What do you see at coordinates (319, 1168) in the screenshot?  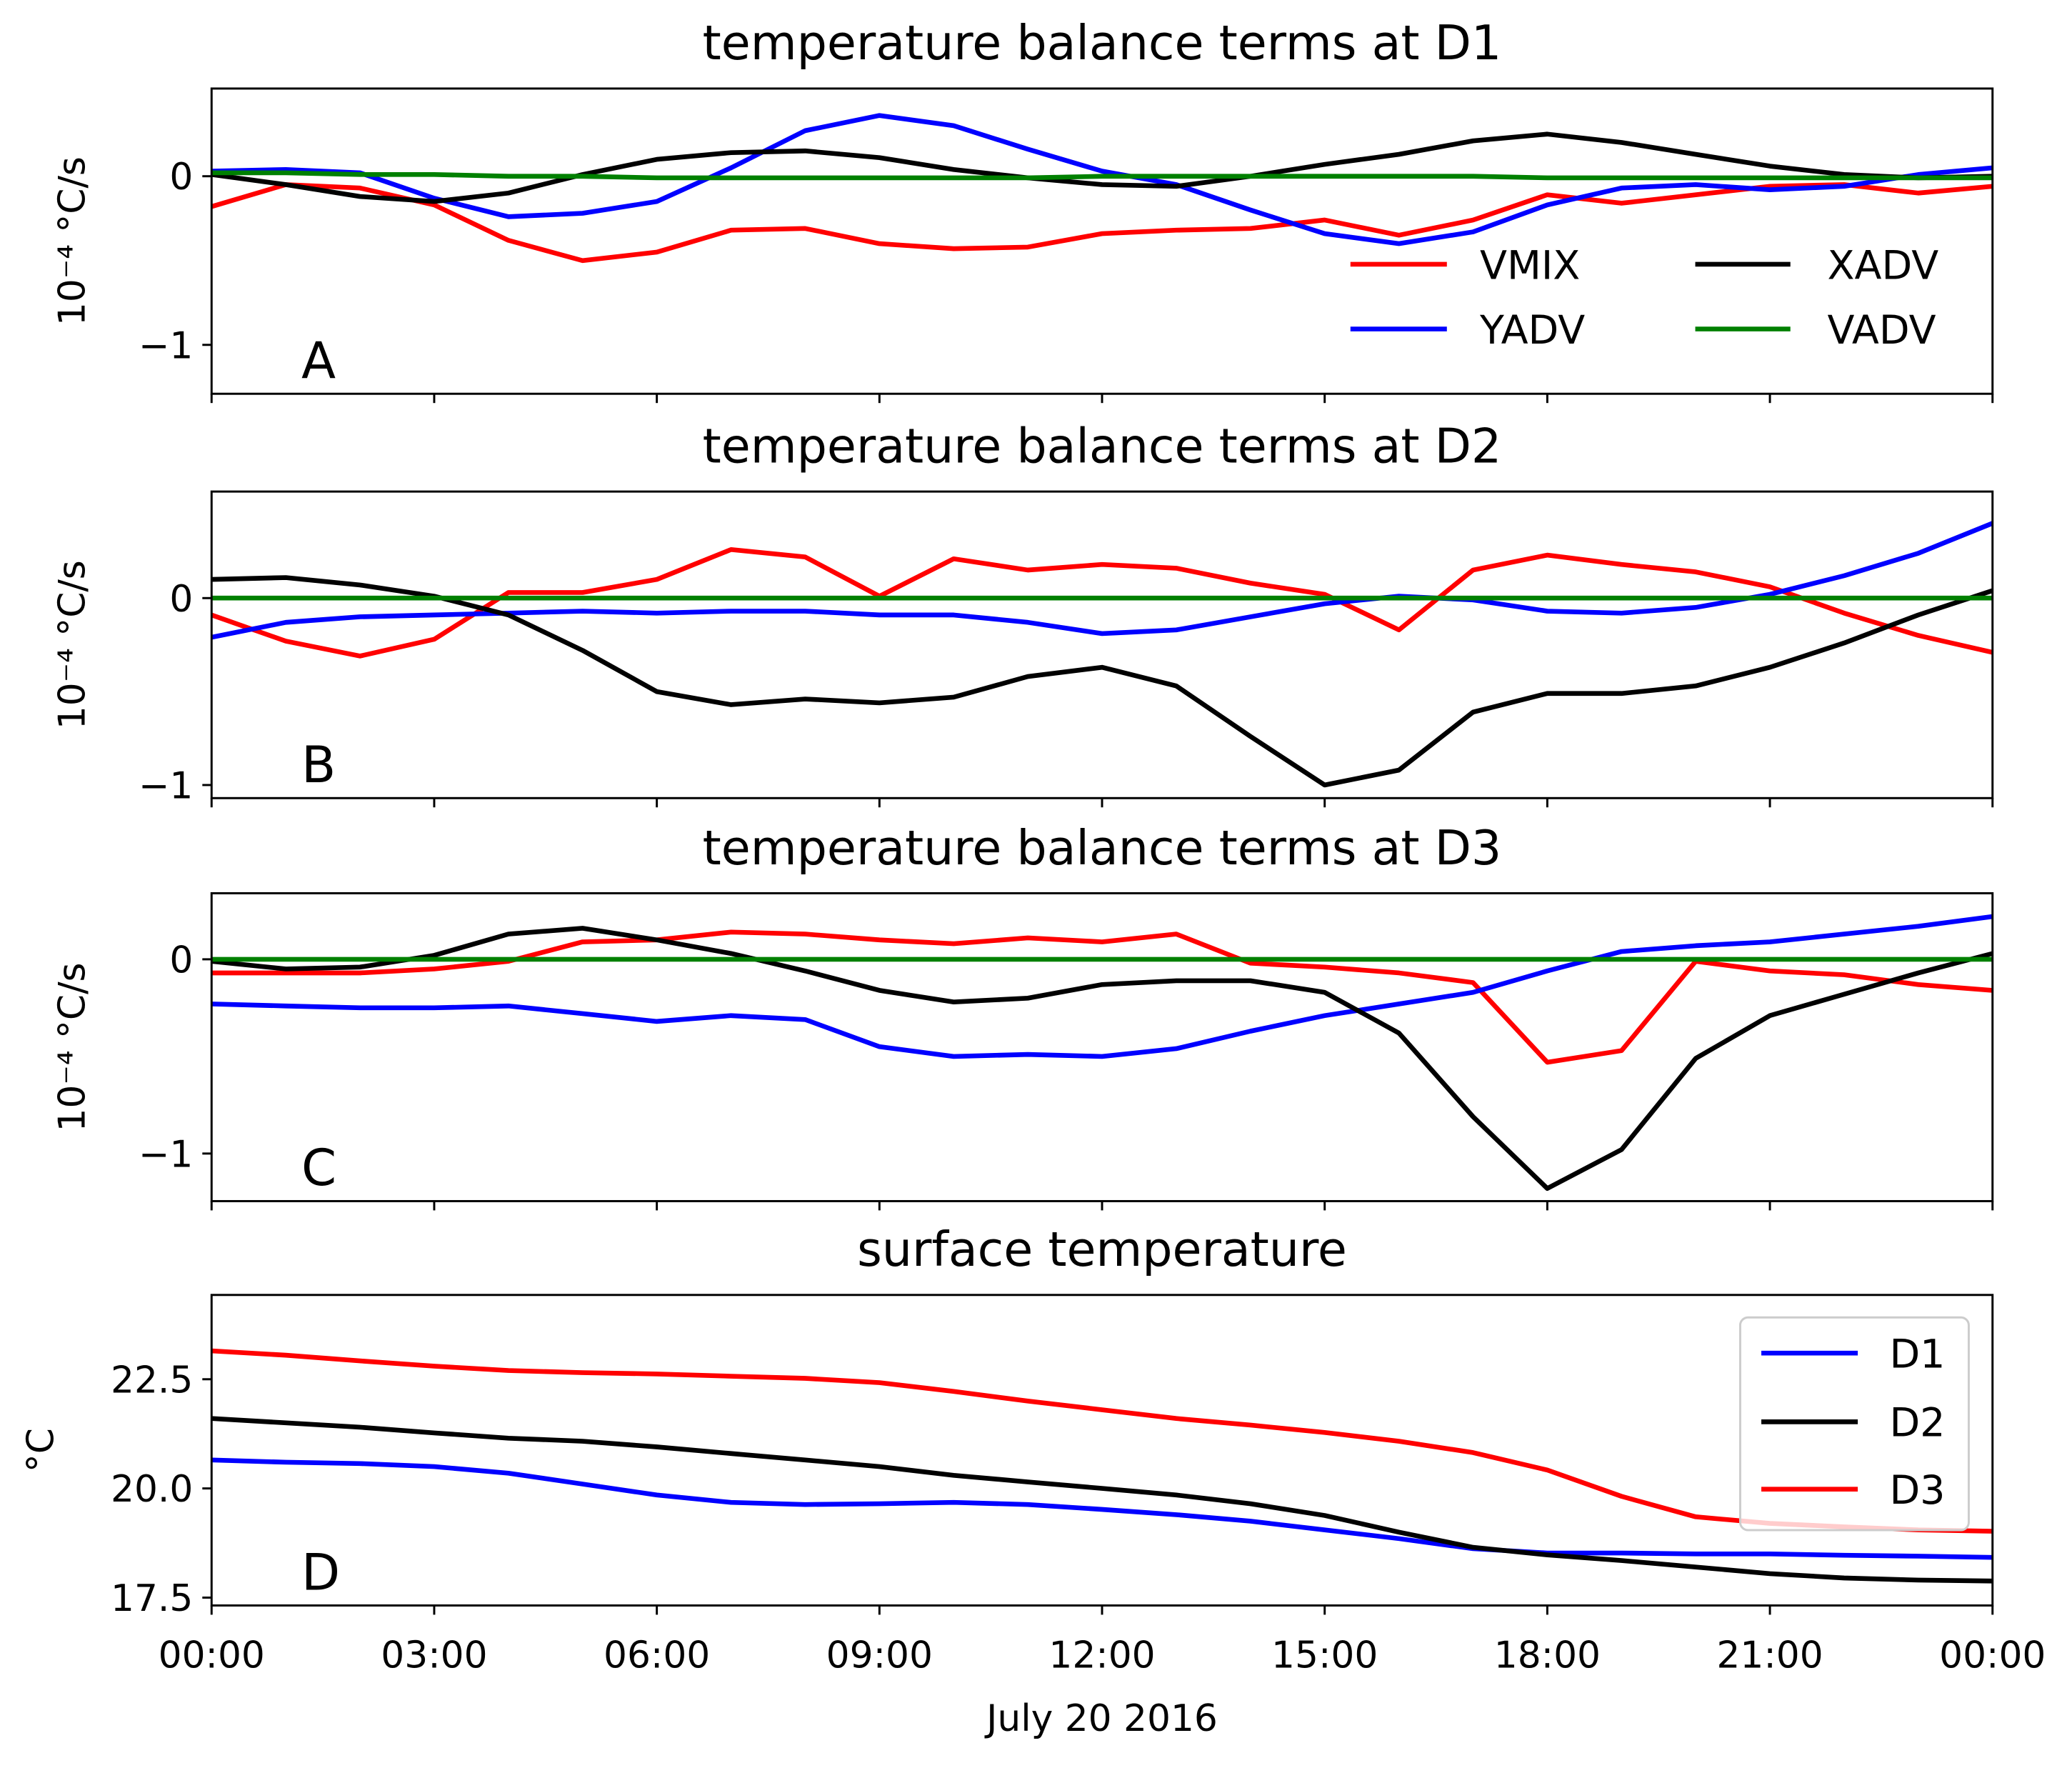 I see `panel-letter: C` at bounding box center [319, 1168].